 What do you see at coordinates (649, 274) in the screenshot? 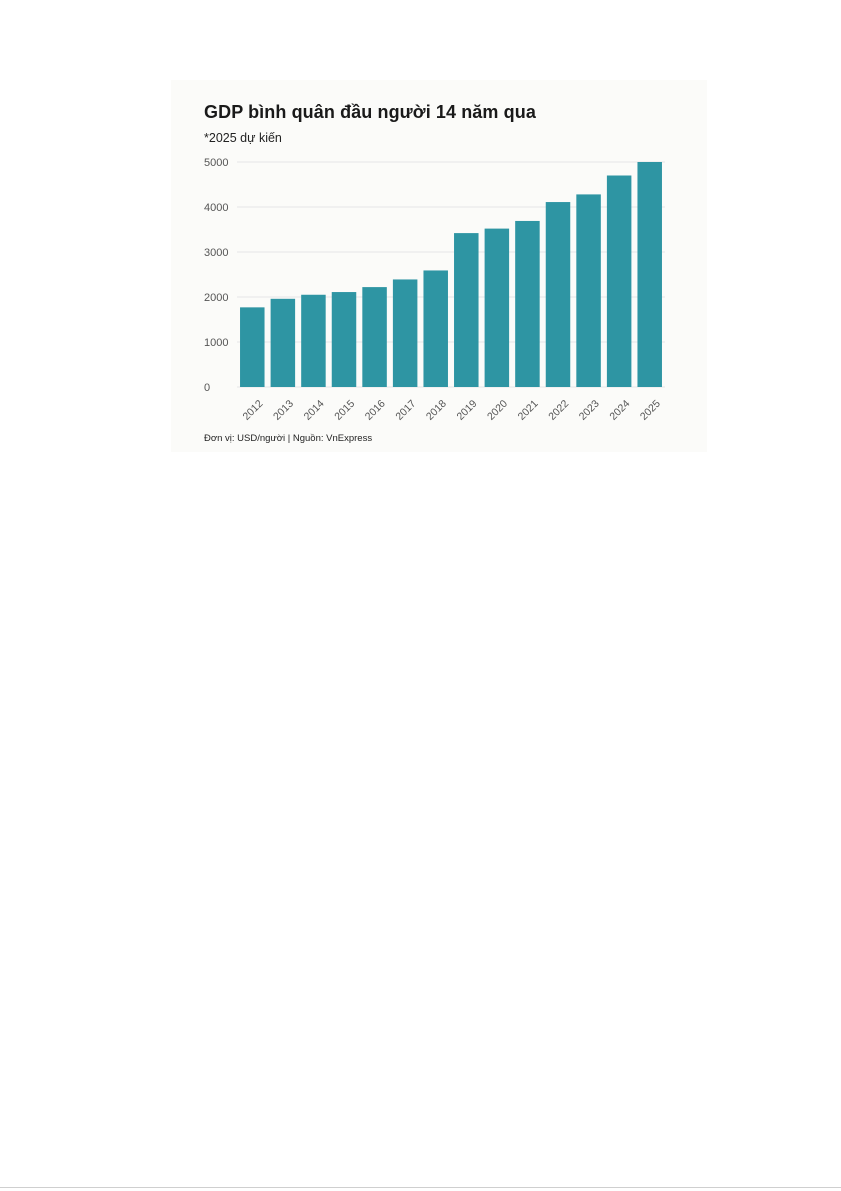
I see `bar-2025` at bounding box center [649, 274].